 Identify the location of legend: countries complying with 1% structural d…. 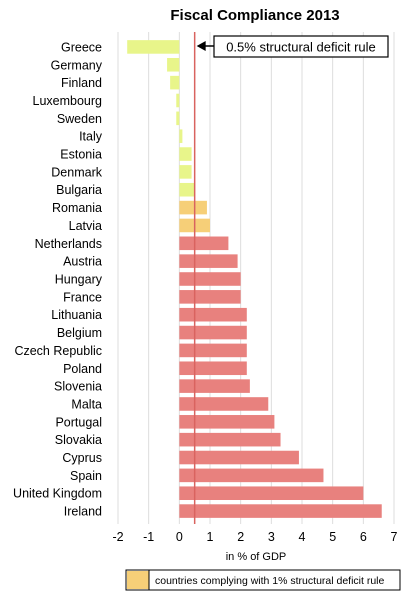
(263, 580).